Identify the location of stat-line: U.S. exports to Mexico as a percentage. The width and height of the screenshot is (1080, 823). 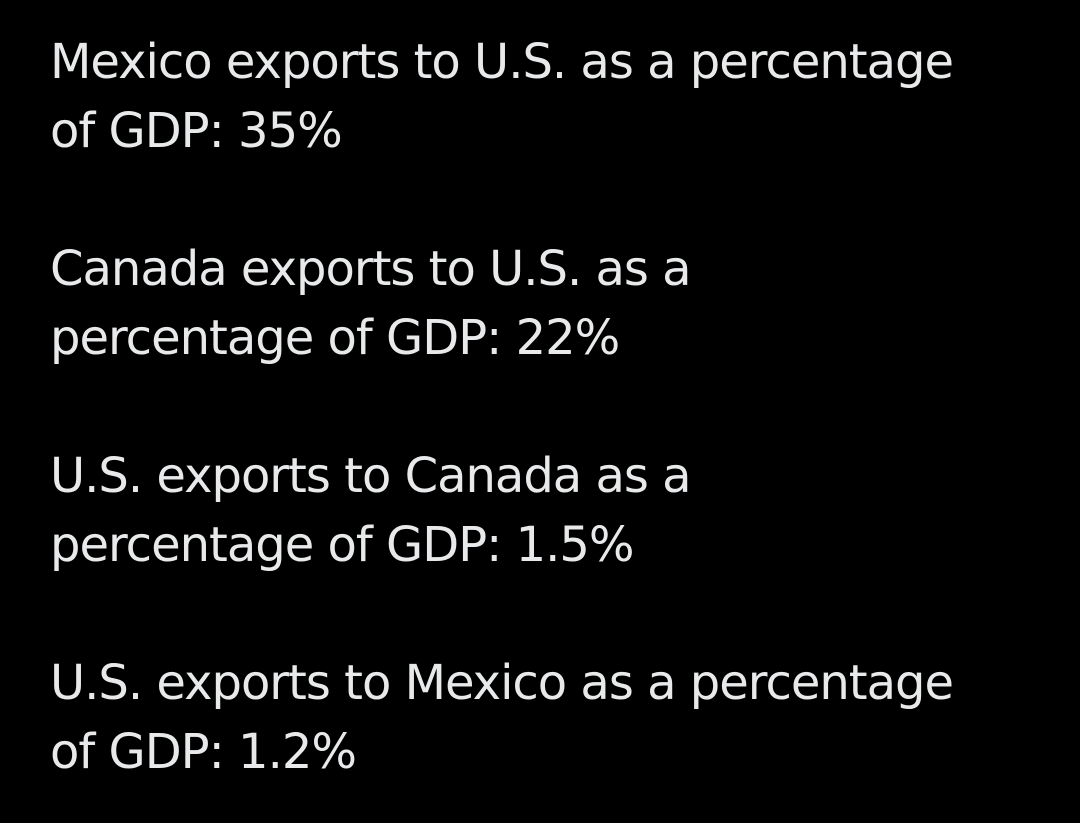
(502, 683).